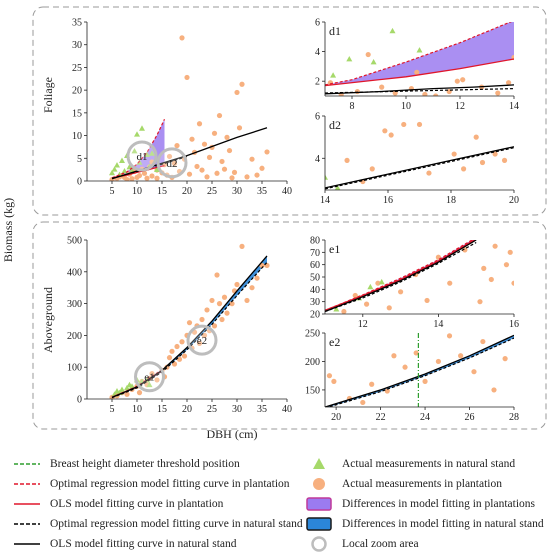 The width and height of the screenshot is (550, 552). I want to click on ols-plantation-curve, so click(419, 72).